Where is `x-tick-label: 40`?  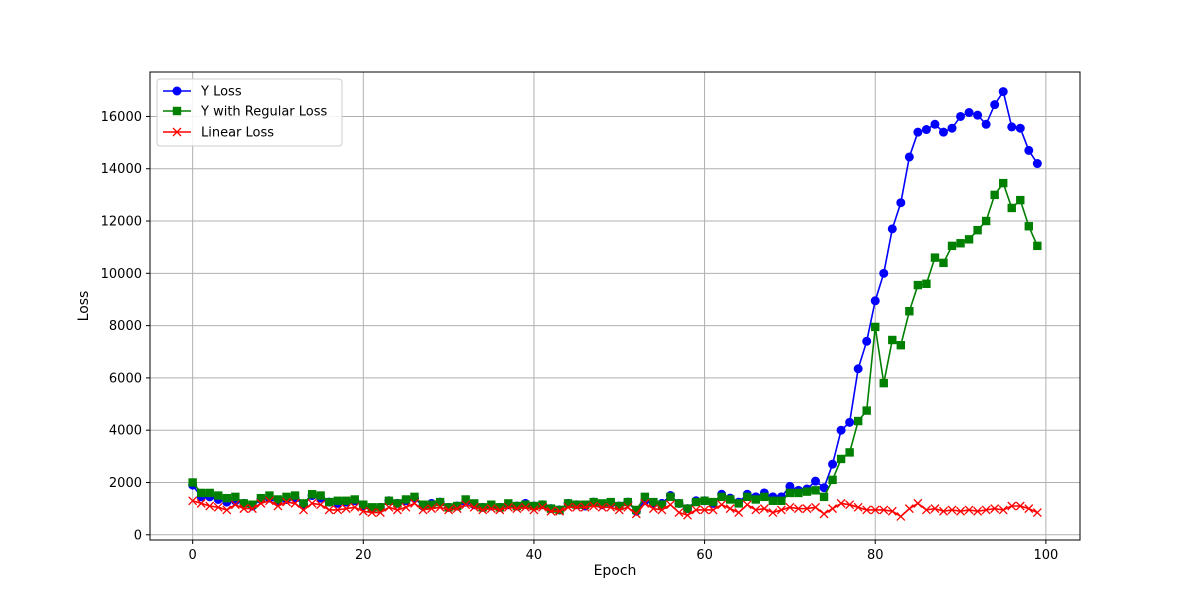
x-tick-label: 40 is located at coordinates (534, 555).